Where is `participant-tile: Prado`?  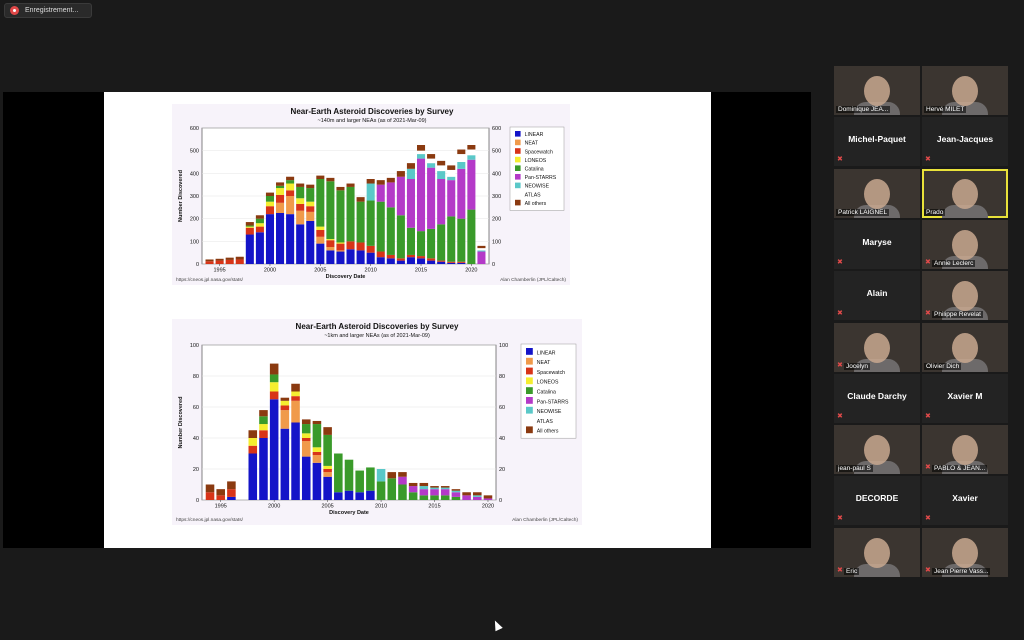 participant-tile: Prado is located at coordinates (965, 193).